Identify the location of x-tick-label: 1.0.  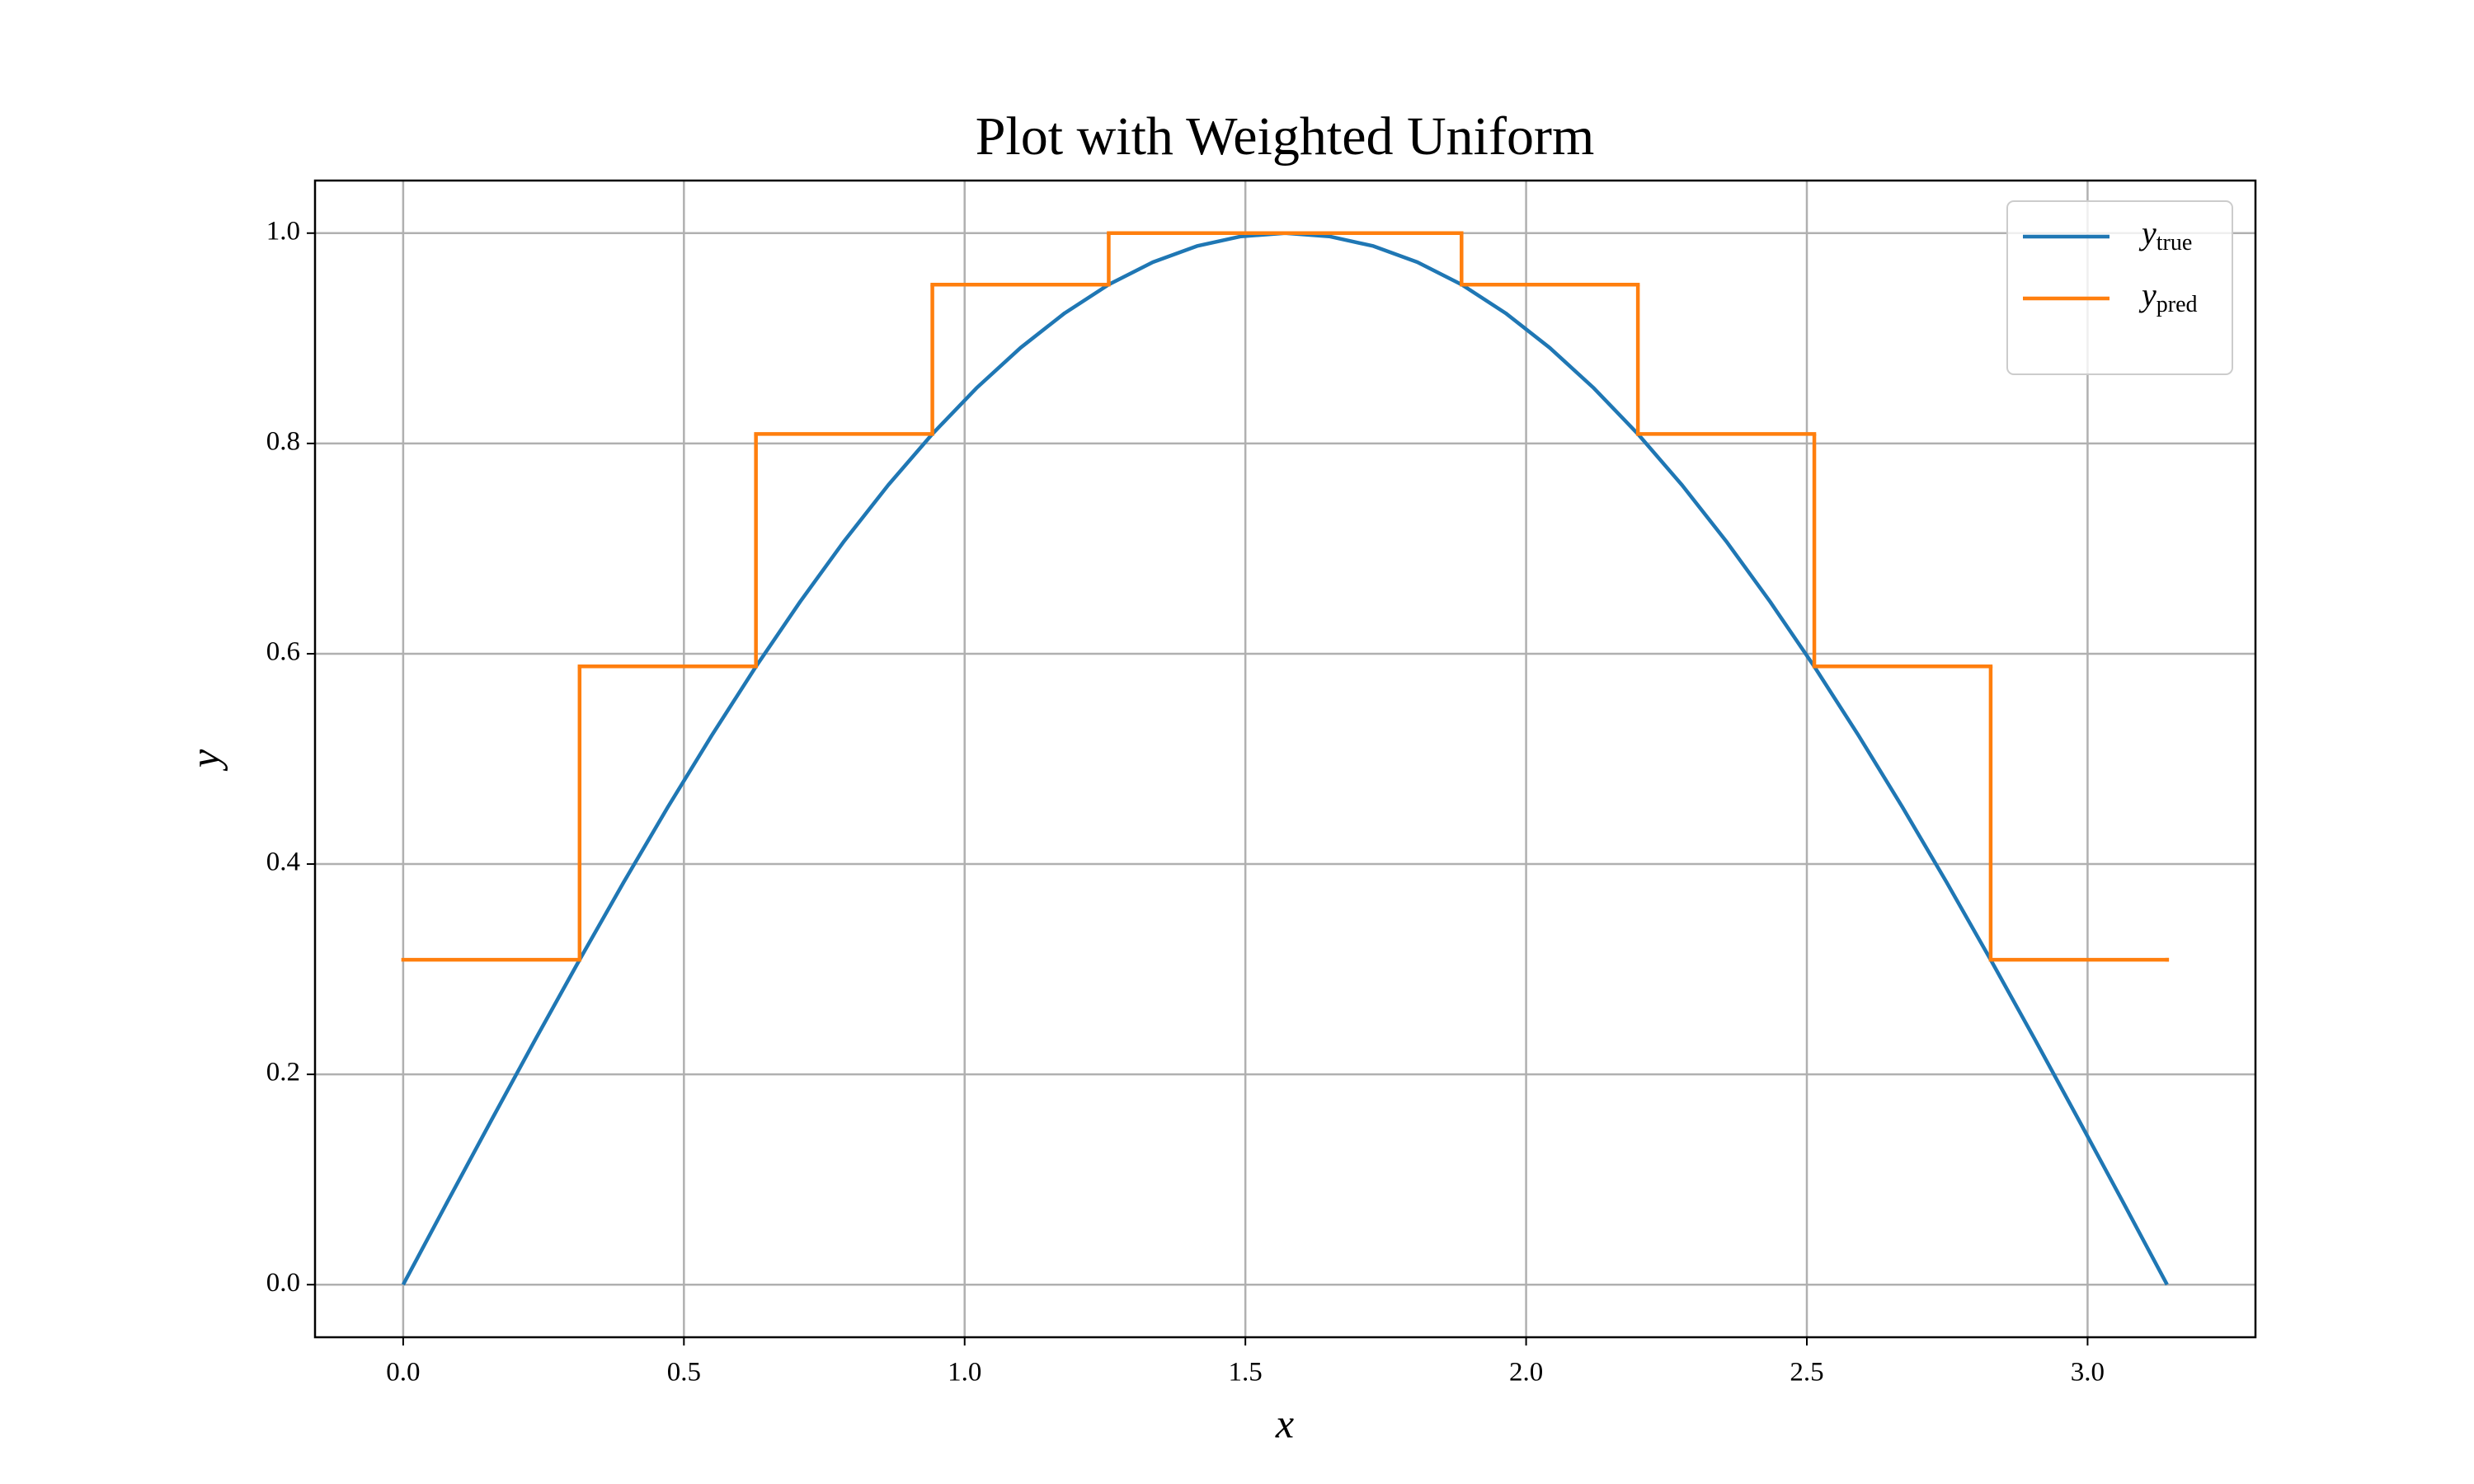
(964, 1373).